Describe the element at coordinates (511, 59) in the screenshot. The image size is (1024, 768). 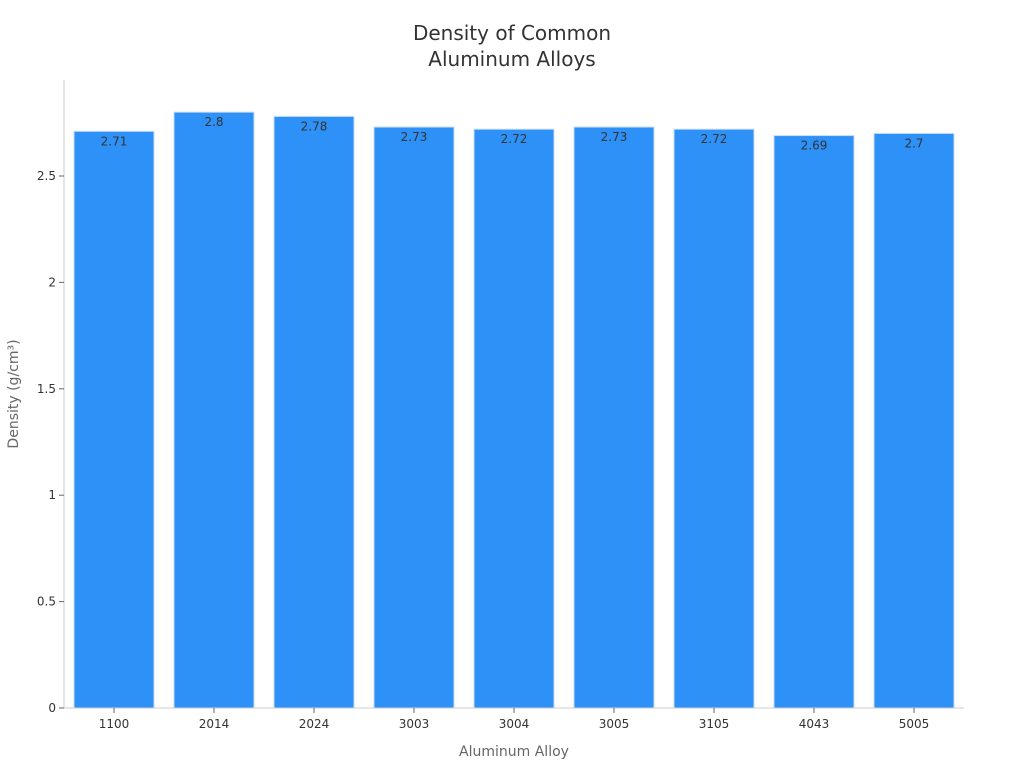
I see `chart-title-line-2: Aluminum Alloys` at that location.